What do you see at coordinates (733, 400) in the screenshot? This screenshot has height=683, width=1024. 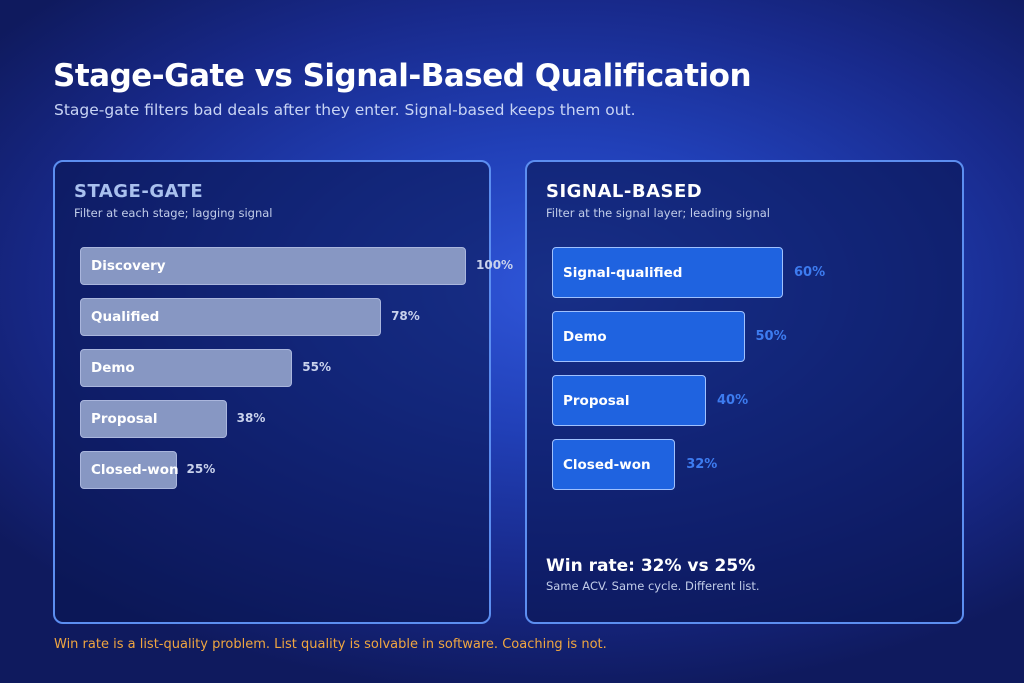 I see `signal-based-value-label-proposal: 40%` at bounding box center [733, 400].